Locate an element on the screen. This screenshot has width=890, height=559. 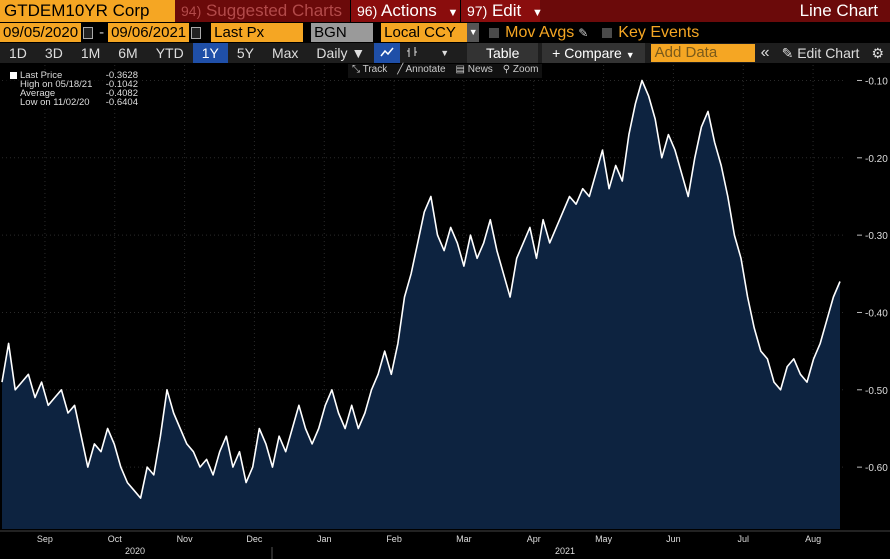
annotate-tool: ╱ Annotate is located at coordinates (421, 69).